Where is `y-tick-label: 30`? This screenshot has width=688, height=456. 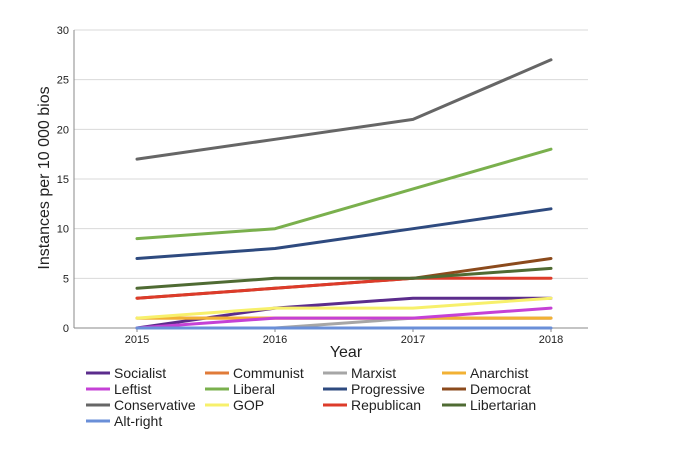
y-tick-label: 30 is located at coordinates (63, 31).